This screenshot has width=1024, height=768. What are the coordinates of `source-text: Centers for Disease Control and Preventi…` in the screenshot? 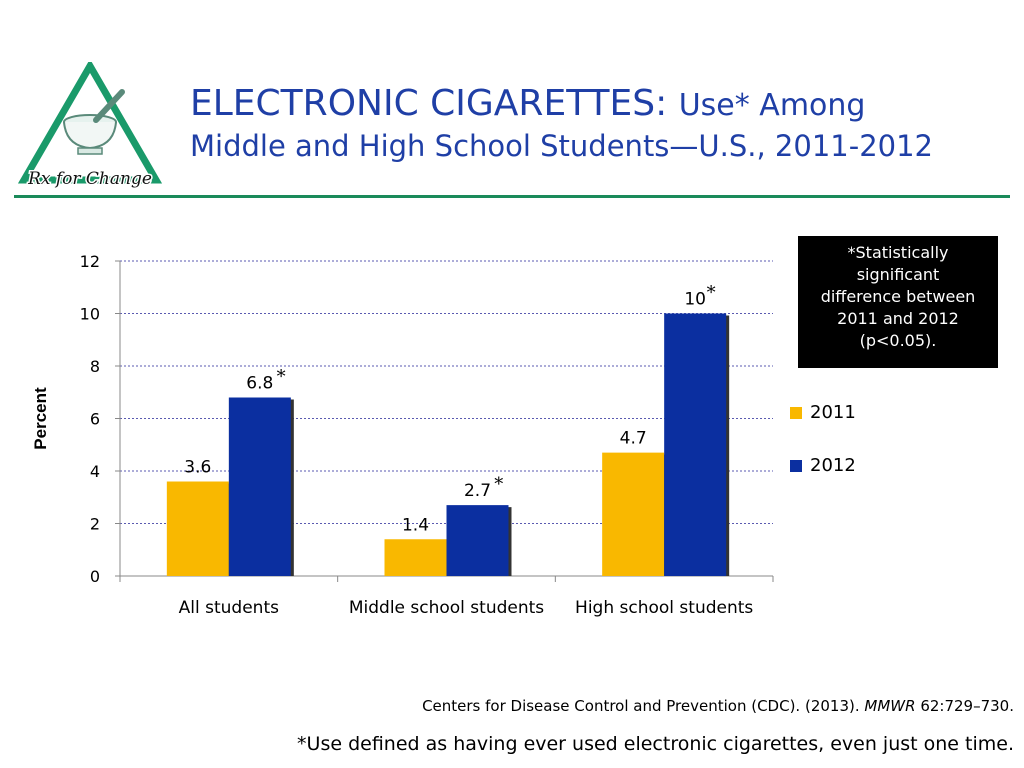 It's located at (641, 706).